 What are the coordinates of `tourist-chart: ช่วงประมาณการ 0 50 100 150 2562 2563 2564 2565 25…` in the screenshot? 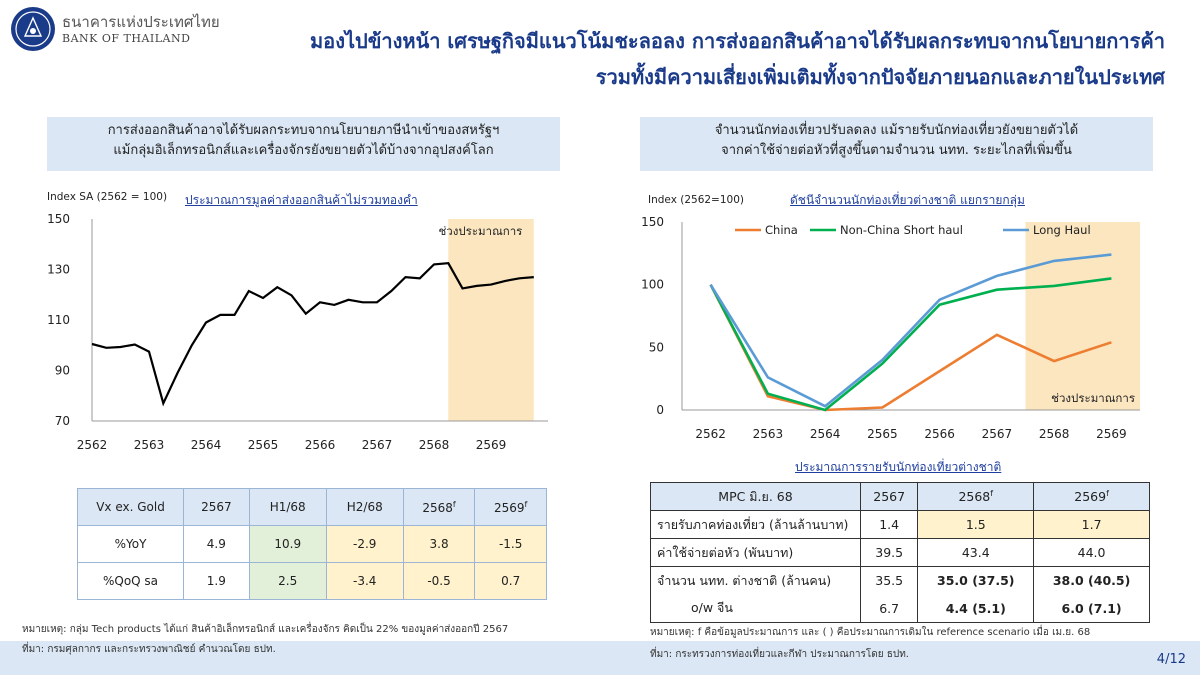 It's located at (890, 328).